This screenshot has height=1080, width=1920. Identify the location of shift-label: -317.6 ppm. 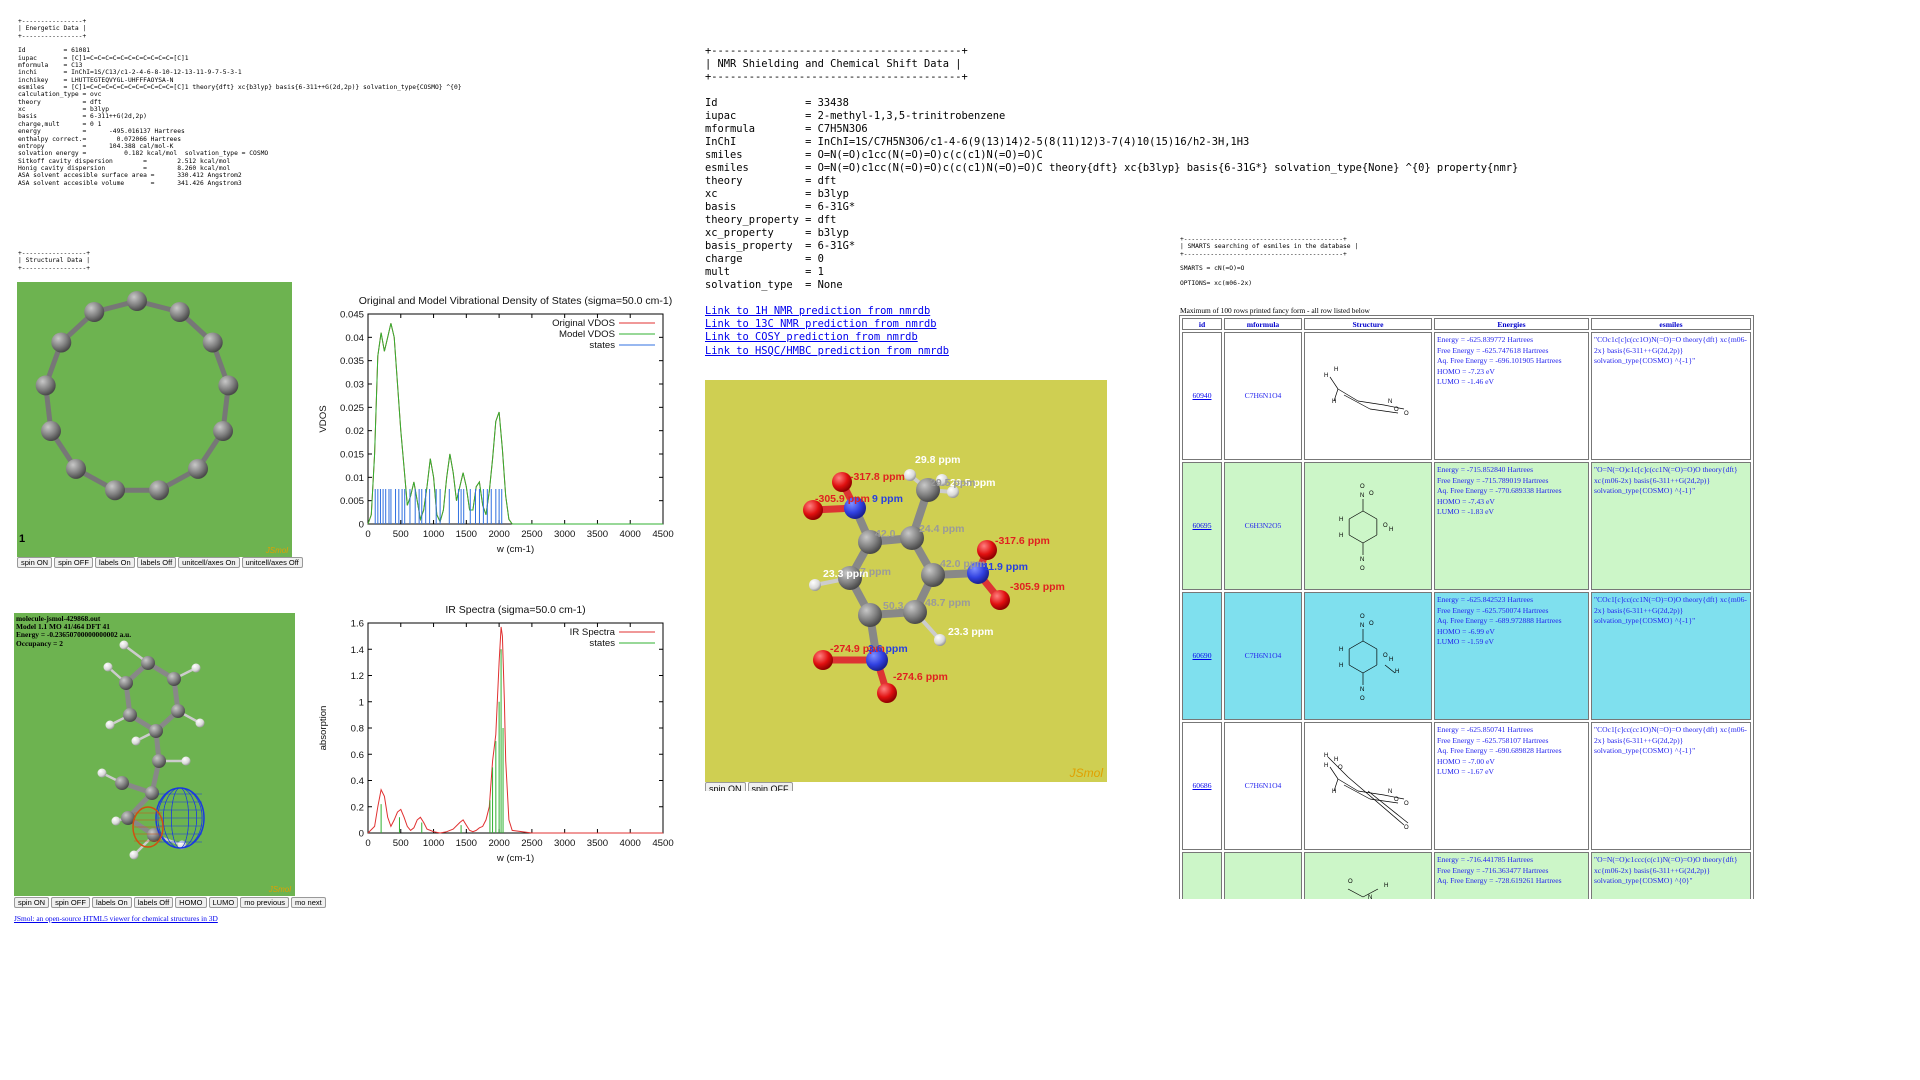
(1022, 541).